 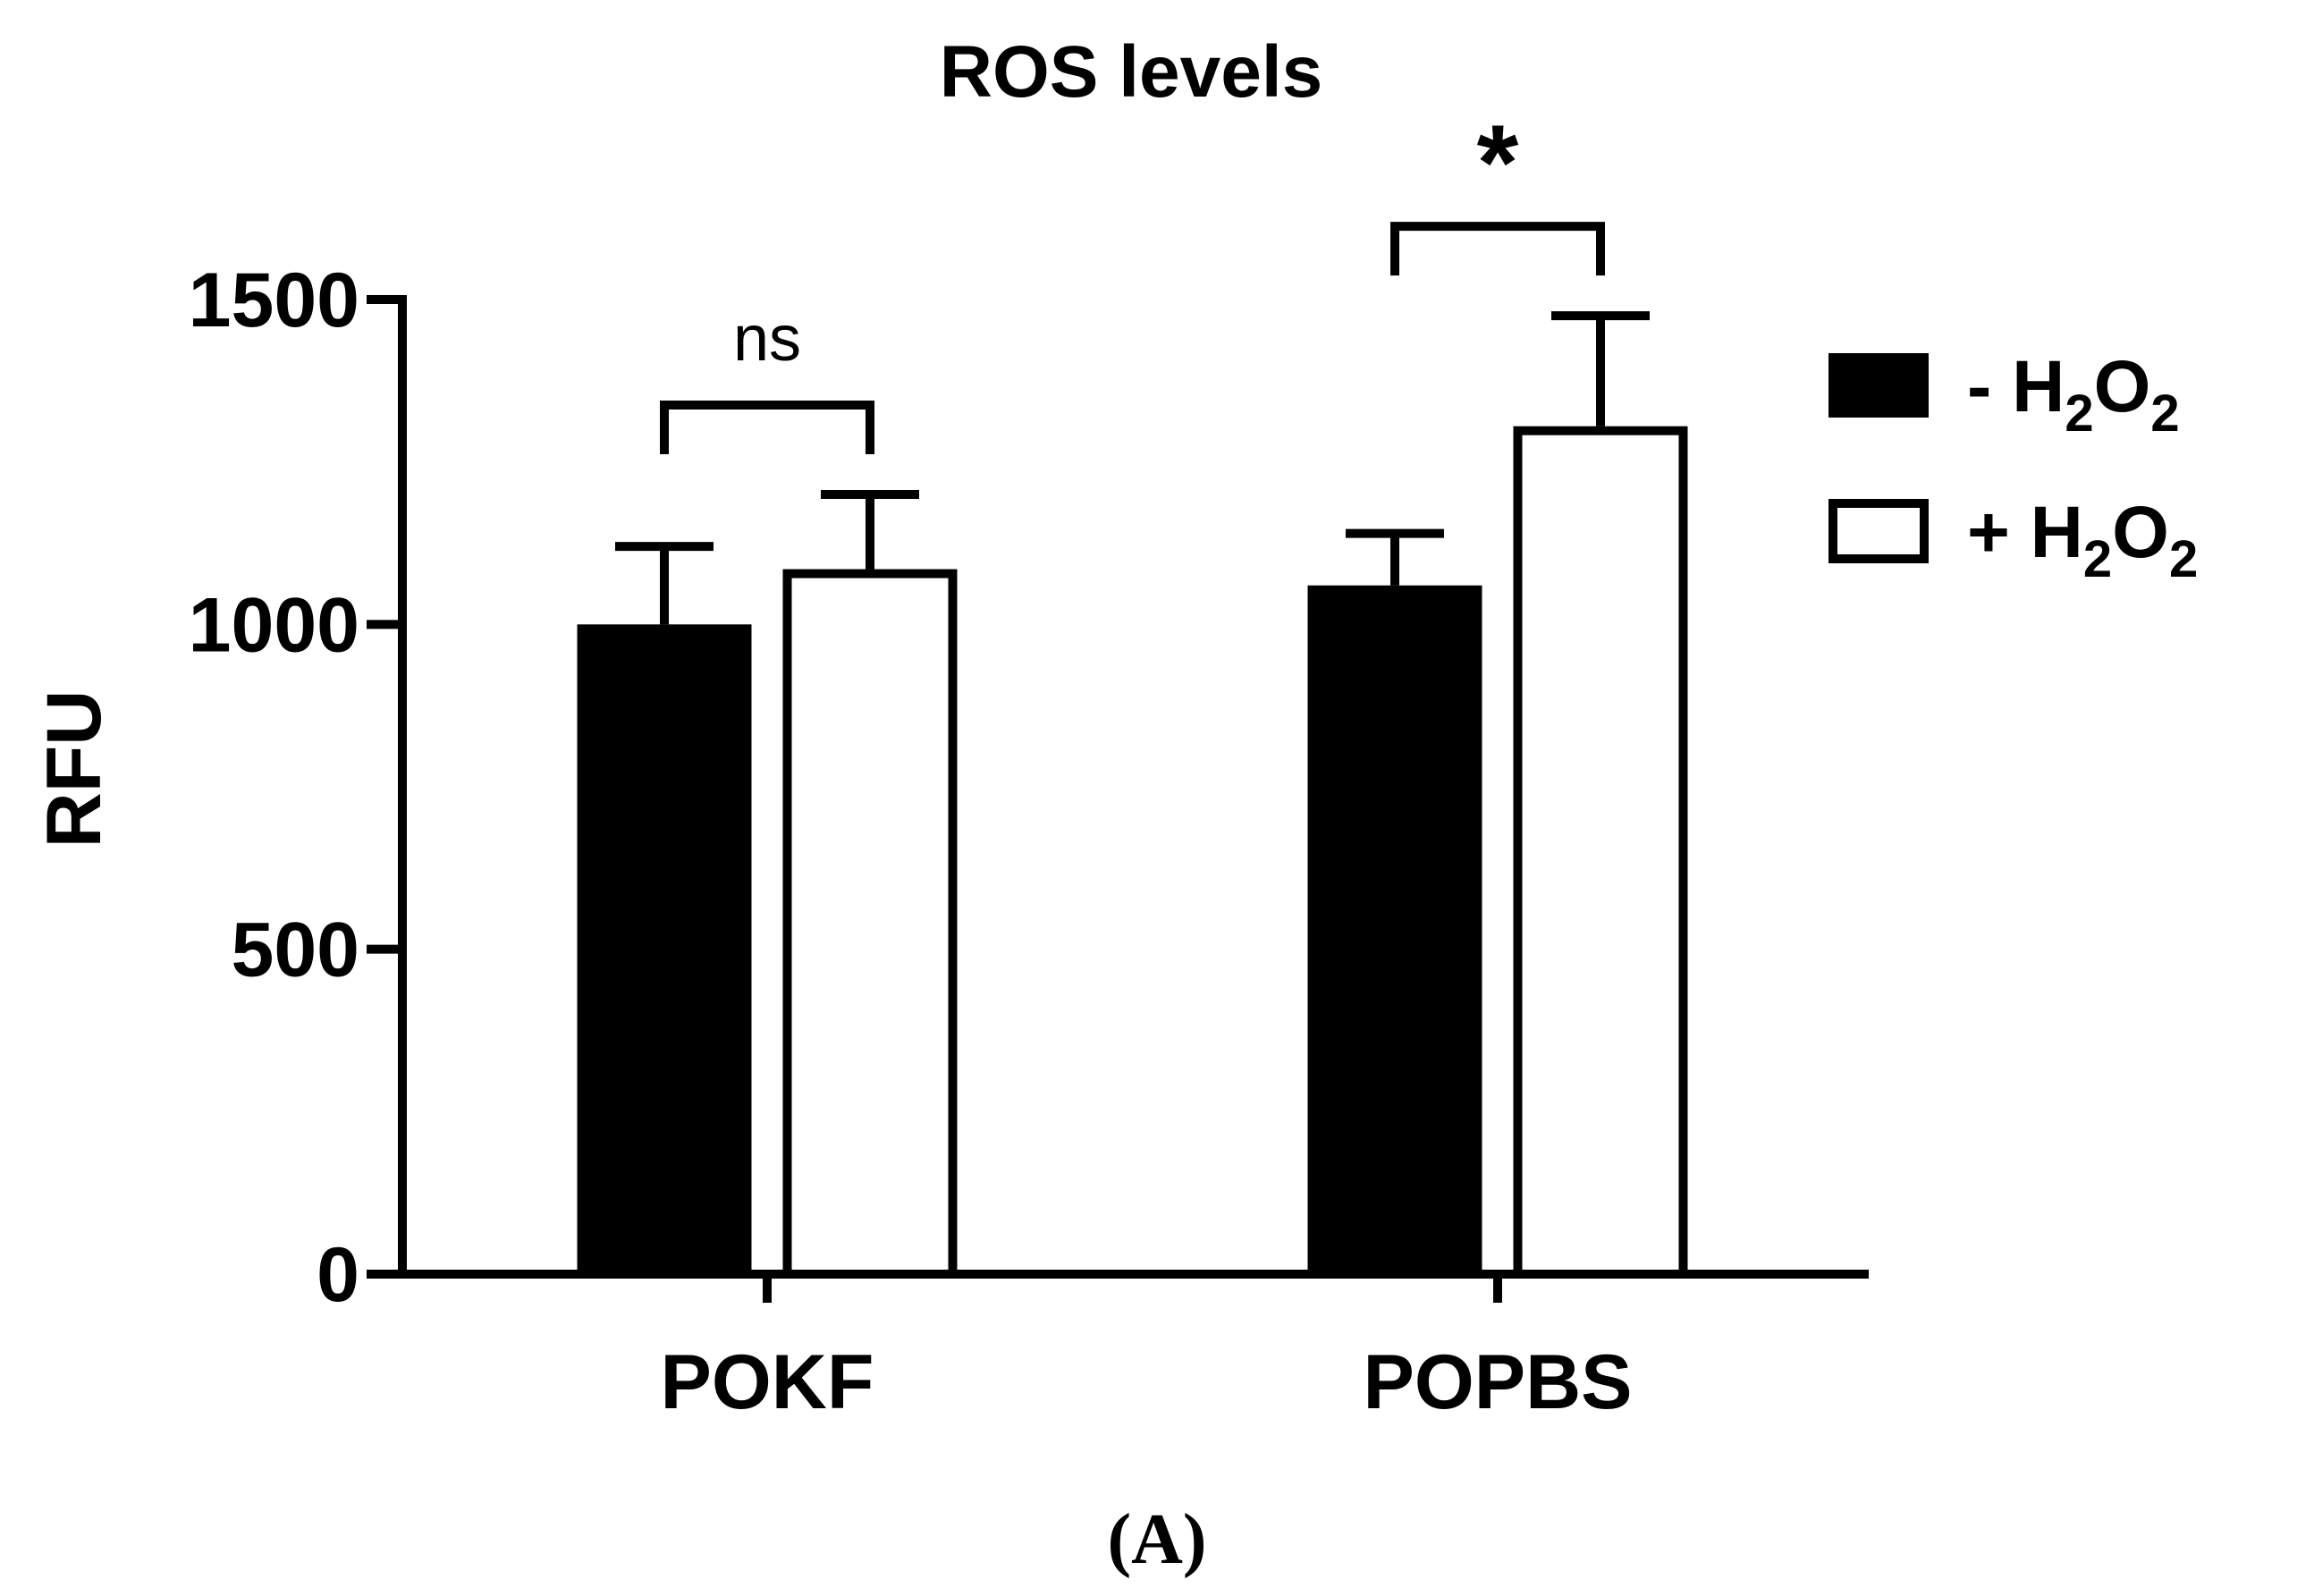 What do you see at coordinates (338, 1275) in the screenshot?
I see `y-tick-label: 0` at bounding box center [338, 1275].